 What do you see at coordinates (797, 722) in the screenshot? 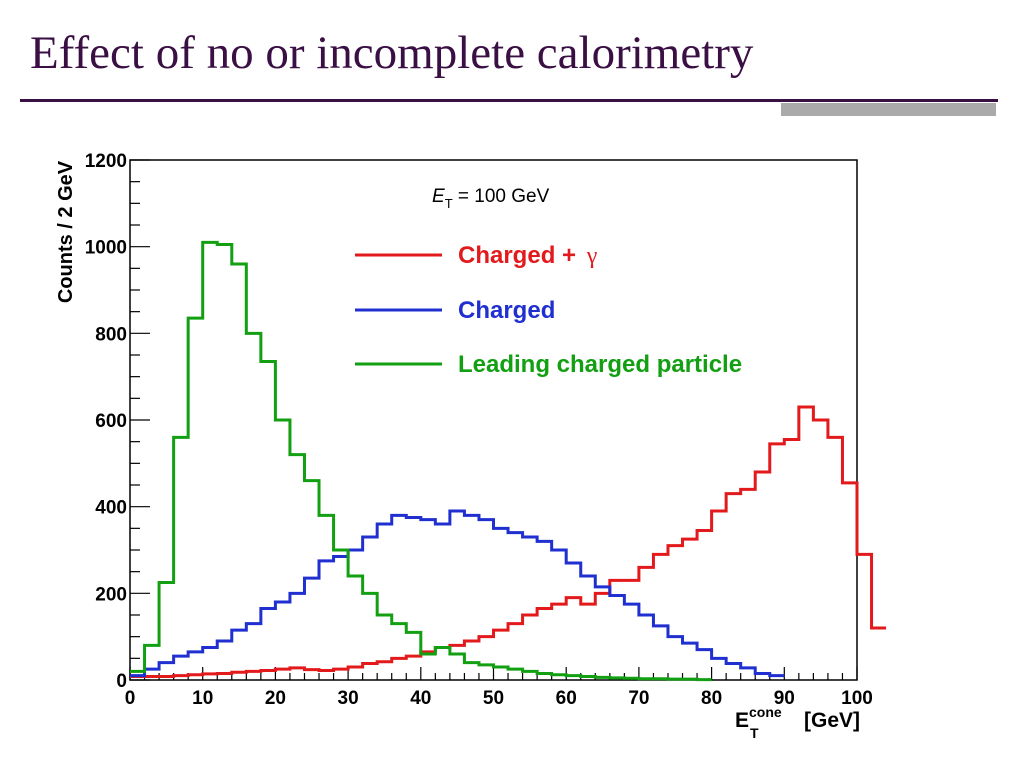
I see `x-axis-label: Econe T [GeV]` at bounding box center [797, 722].